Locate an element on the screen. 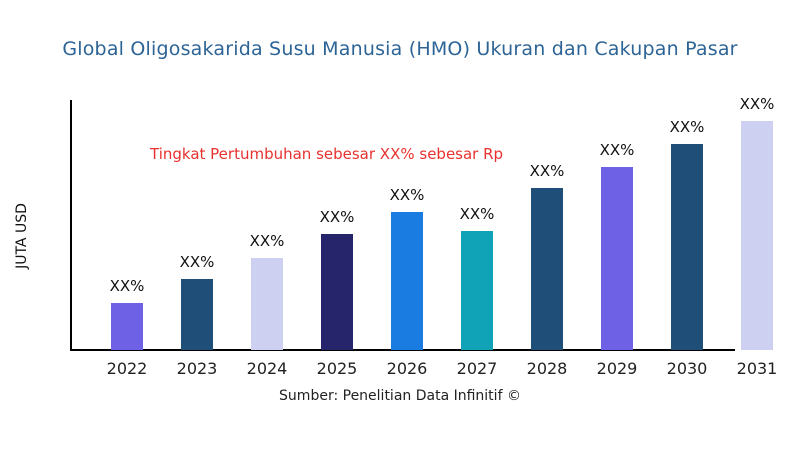 This screenshot has width=800, height=450. x-tick-label-2030: 2030 is located at coordinates (687, 368).